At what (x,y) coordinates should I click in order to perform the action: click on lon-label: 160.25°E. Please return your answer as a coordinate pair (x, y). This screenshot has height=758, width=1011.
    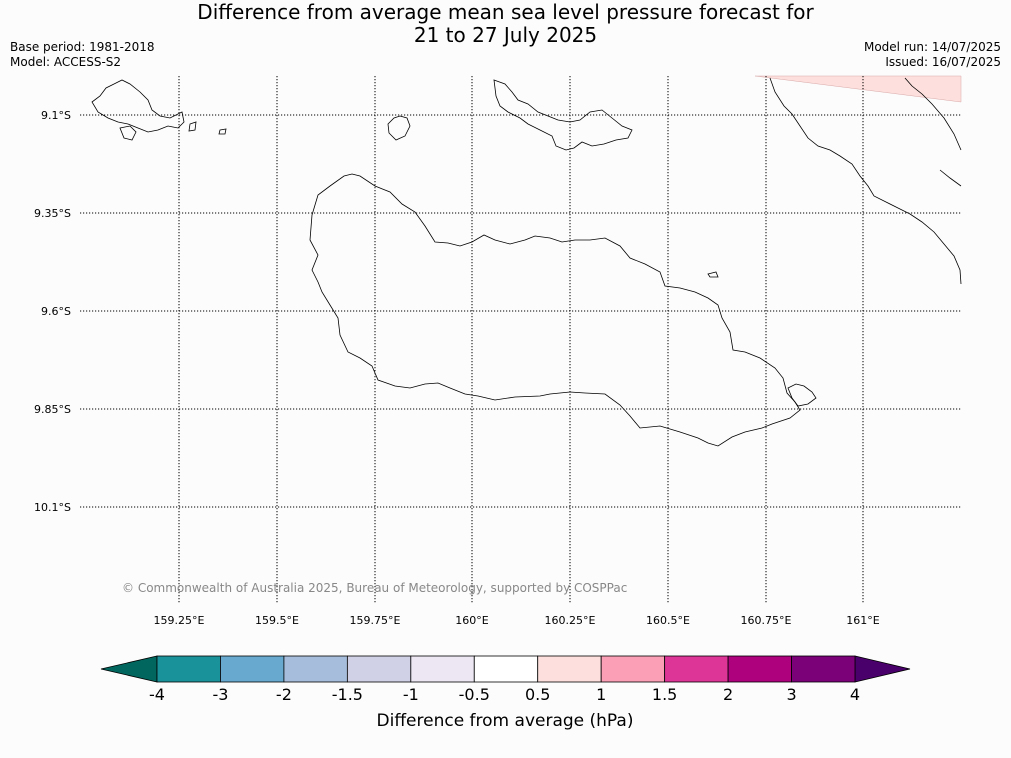
    Looking at the image, I should click on (570, 620).